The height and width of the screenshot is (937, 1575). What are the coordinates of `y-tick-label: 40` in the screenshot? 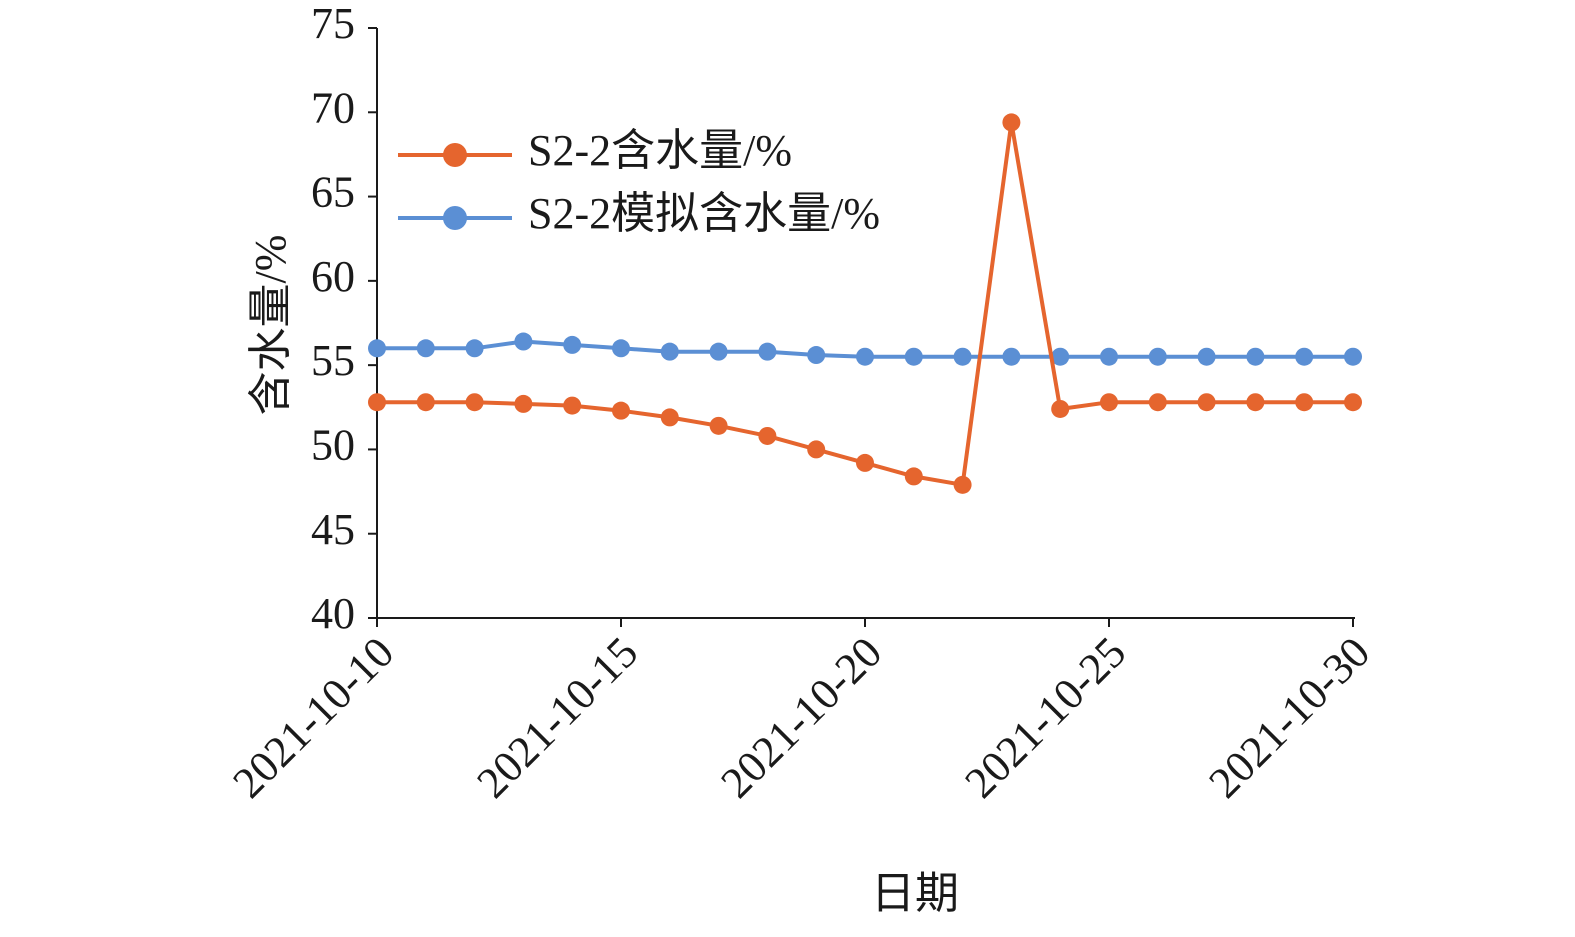 It's located at (333, 613).